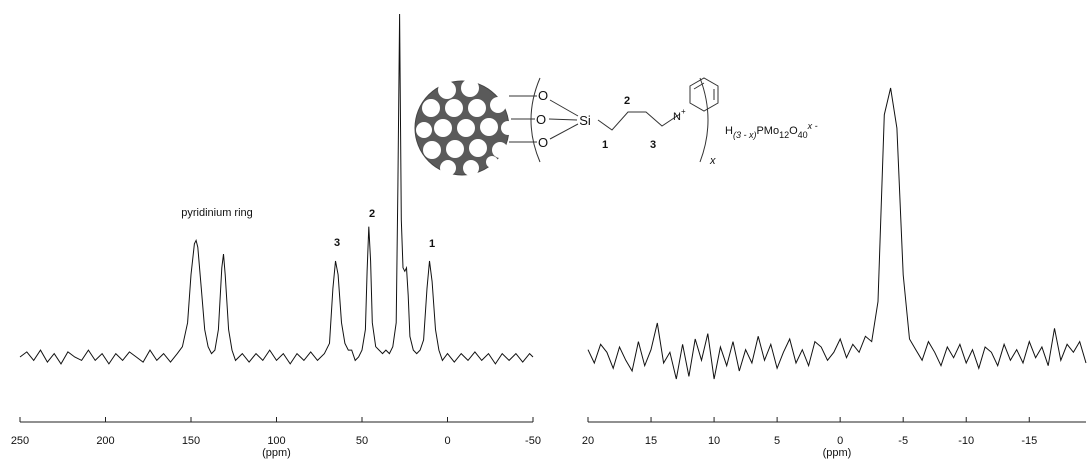 This screenshot has width=1088, height=465. Describe the element at coordinates (588, 441) in the screenshot. I see `x-tick-label: 20` at that location.